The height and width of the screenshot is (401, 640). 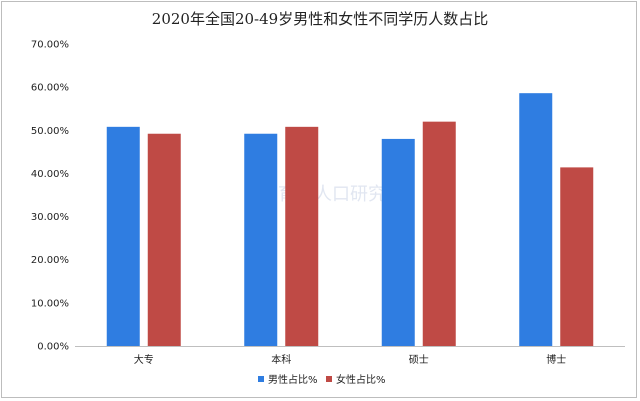 I want to click on y-tick-label: 0.00%, so click(x=53, y=347).